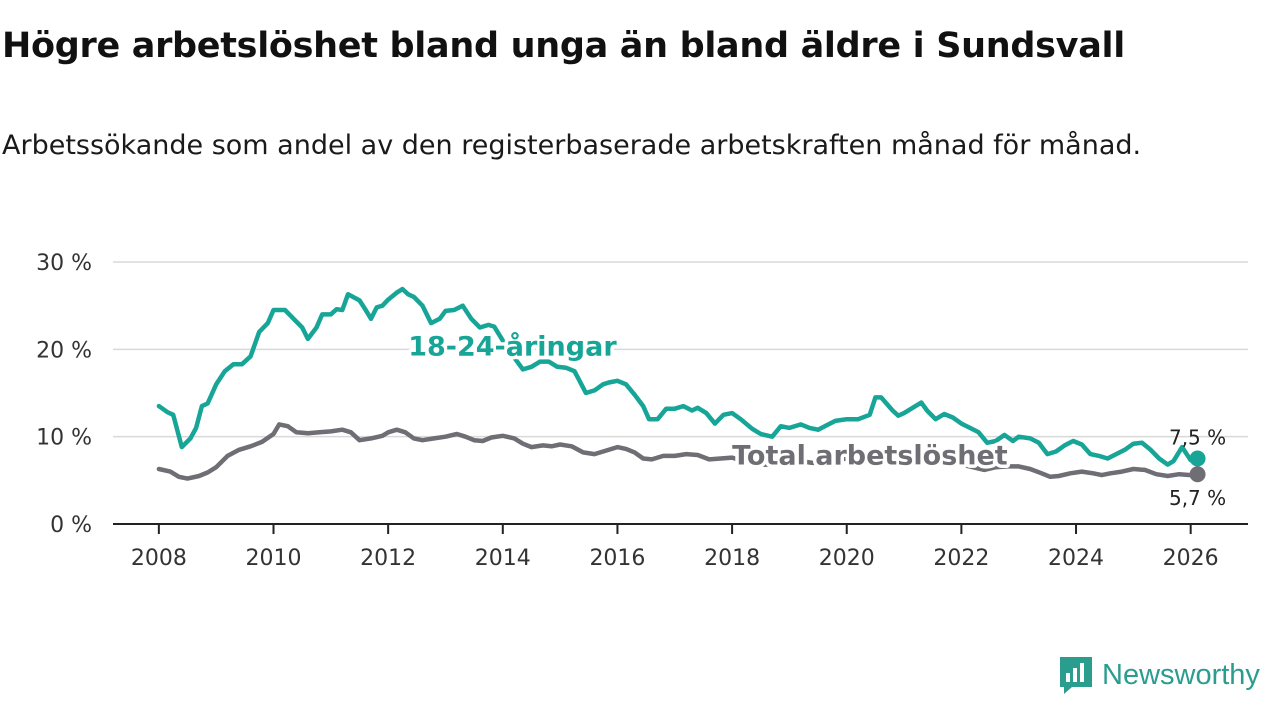 The width and height of the screenshot is (1280, 720). I want to click on brand-logo: Newsworthy, so click(1159, 675).